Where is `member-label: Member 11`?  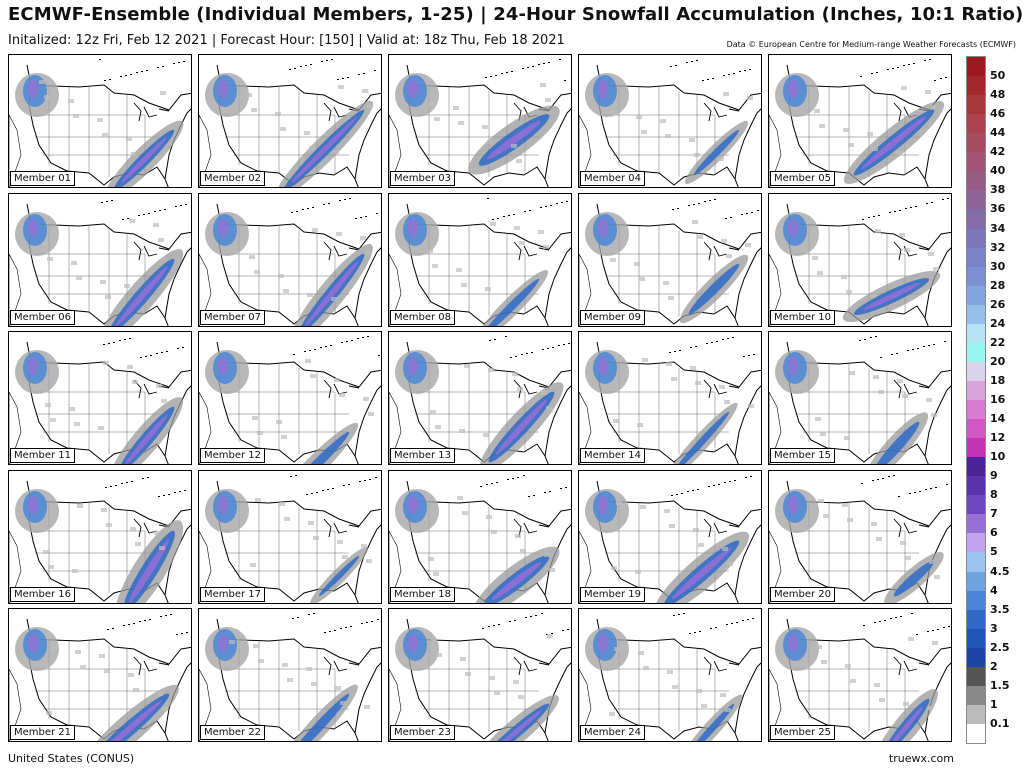 member-label: Member 11 is located at coordinates (43, 455).